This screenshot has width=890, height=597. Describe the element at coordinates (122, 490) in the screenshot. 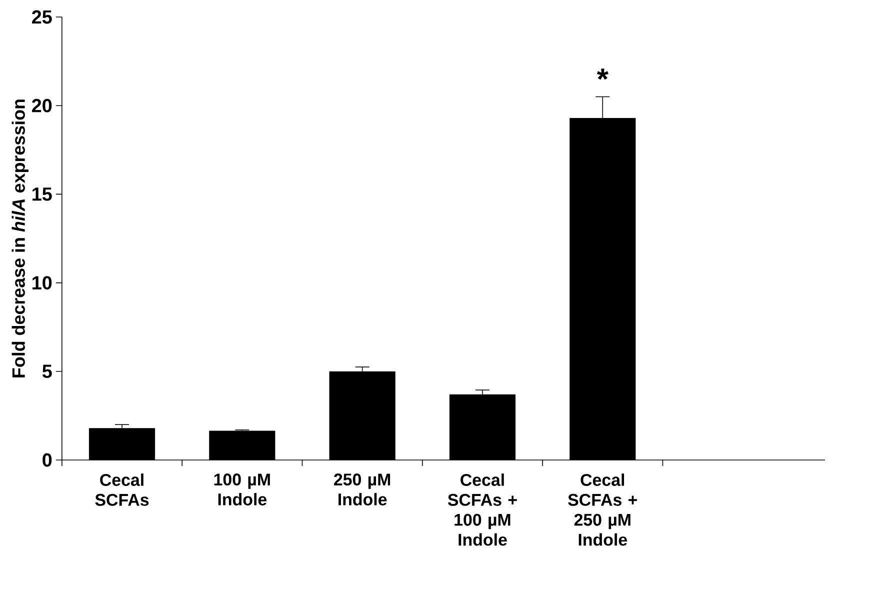

I see `x-tick-label: Cecal SCFAs` at that location.